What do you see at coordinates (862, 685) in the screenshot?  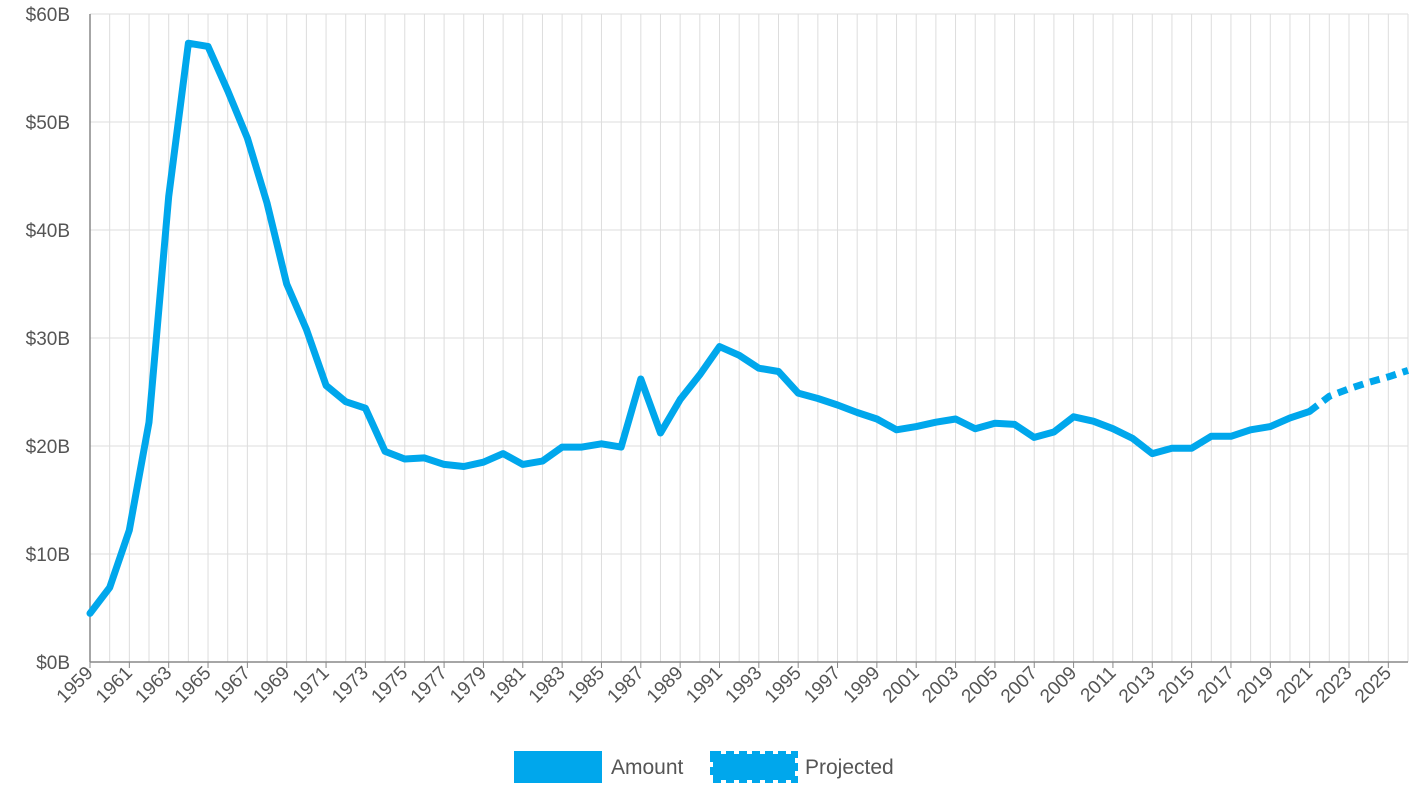 I see `x-tick-label: 1999` at bounding box center [862, 685].